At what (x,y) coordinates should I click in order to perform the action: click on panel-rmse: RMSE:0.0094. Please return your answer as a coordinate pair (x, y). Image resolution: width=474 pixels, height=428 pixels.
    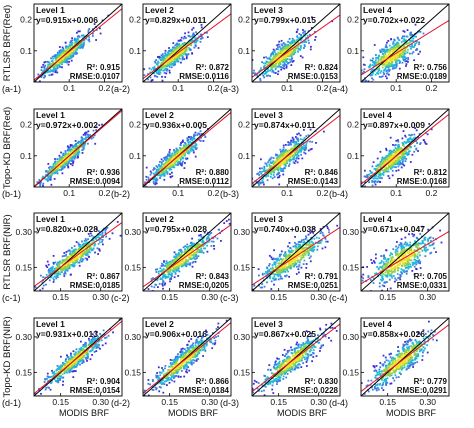
    Looking at the image, I should click on (95, 181).